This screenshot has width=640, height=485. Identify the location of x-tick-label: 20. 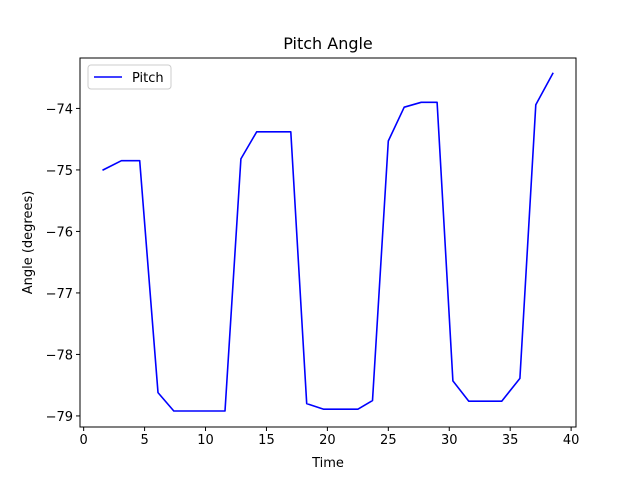
(327, 440).